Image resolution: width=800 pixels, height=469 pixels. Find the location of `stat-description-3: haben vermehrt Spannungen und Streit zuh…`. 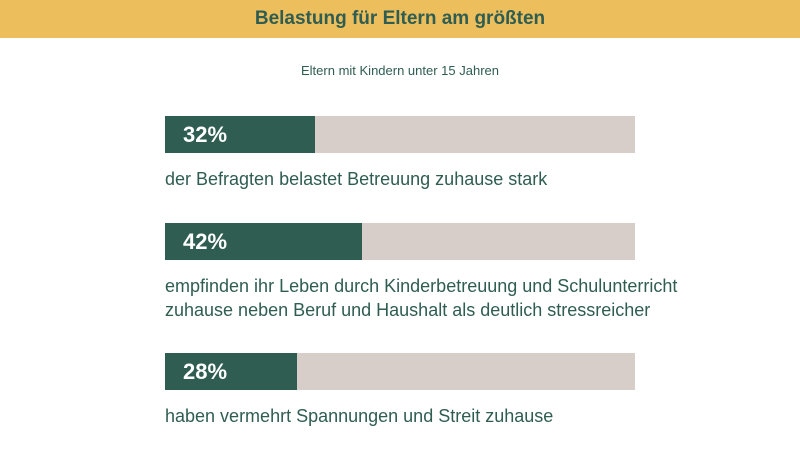

stat-description-3: haben vermehrt Spannungen und Streit zuh… is located at coordinates (445, 416).